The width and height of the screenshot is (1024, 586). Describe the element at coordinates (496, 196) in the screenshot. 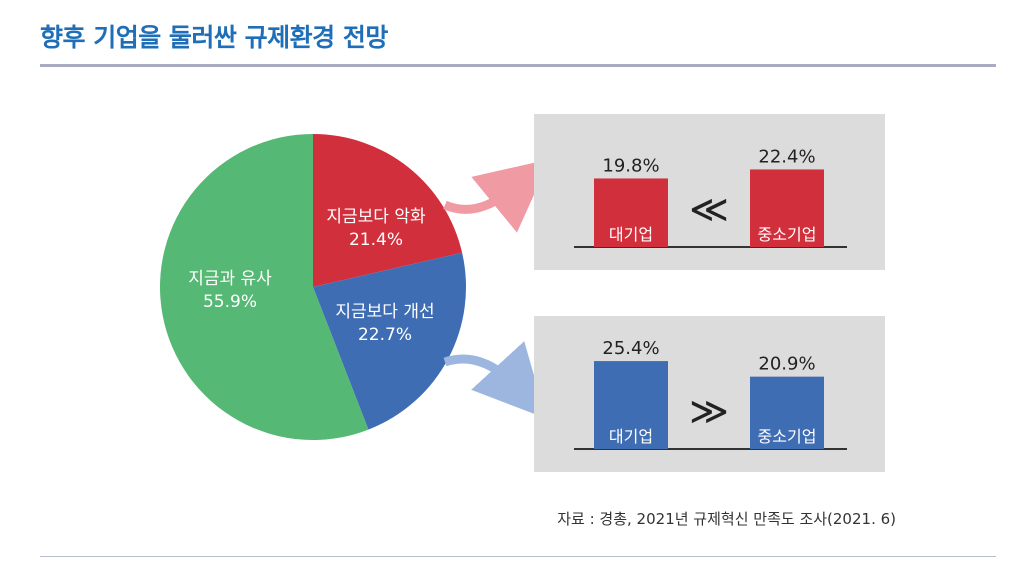

I see `arrow-to-worse-panel` at that location.